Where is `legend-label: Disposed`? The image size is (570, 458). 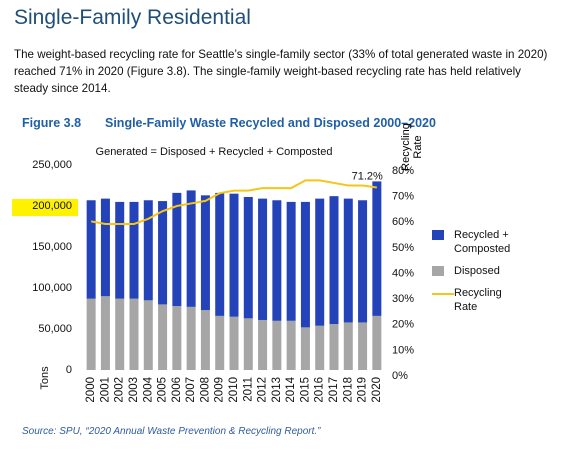
legend-label: Disposed is located at coordinates (477, 271).